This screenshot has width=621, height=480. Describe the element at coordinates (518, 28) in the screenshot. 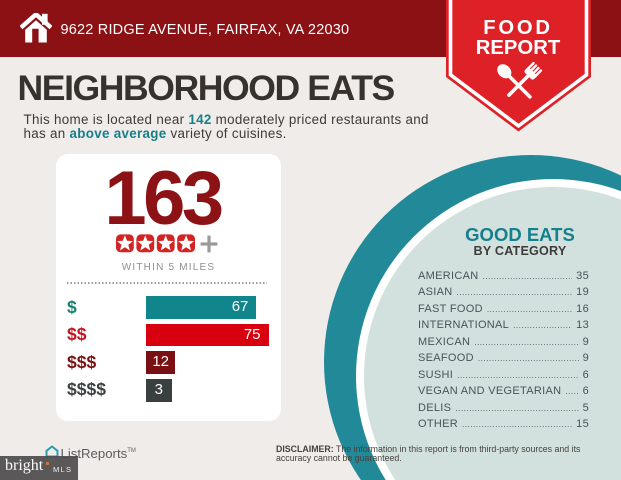

I see `svg-text: FOOD` at that location.